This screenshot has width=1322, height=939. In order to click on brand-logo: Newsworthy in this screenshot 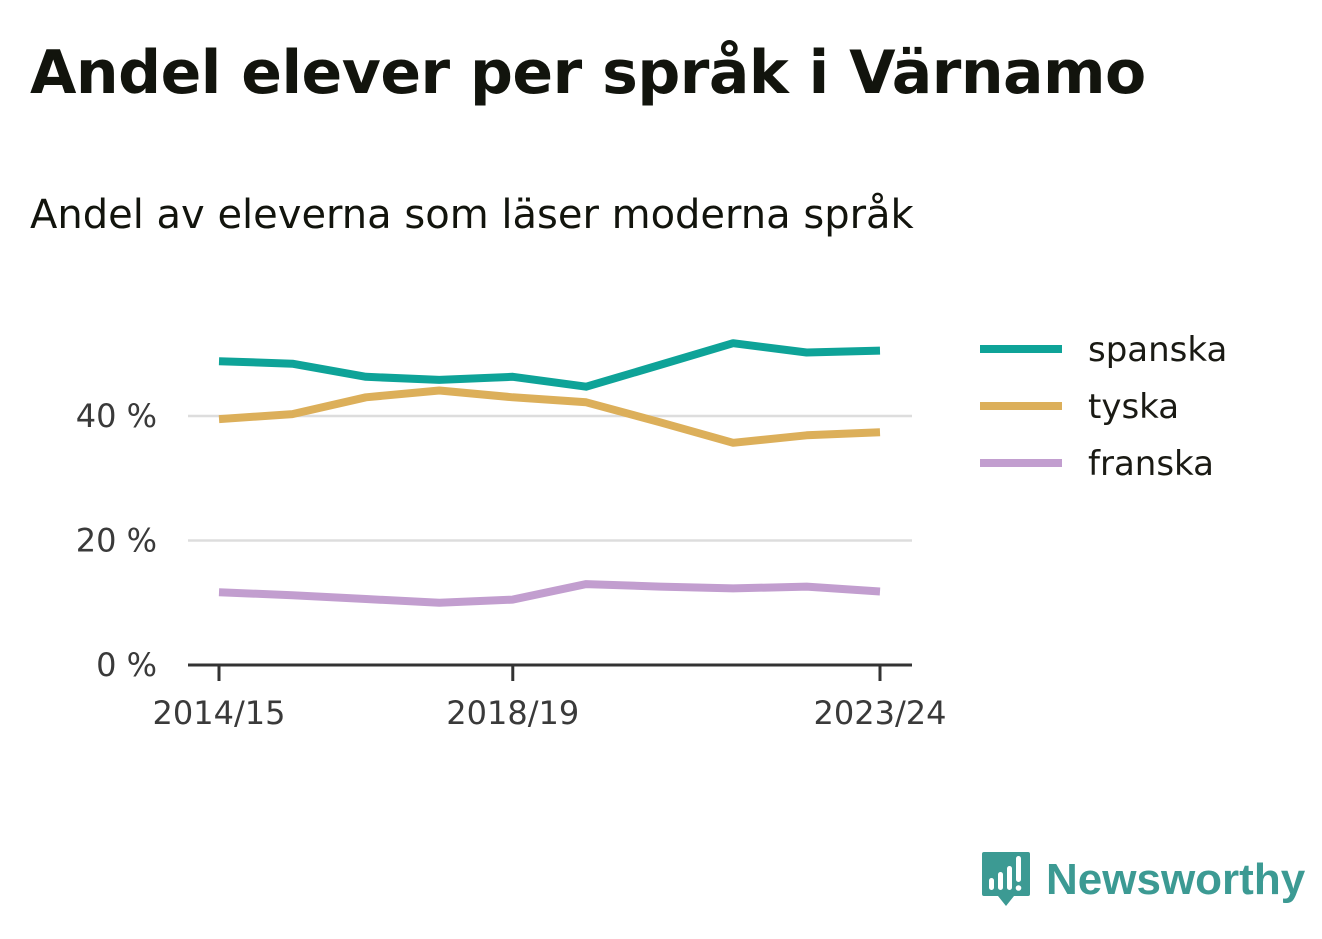, I will do `click(1142, 880)`.